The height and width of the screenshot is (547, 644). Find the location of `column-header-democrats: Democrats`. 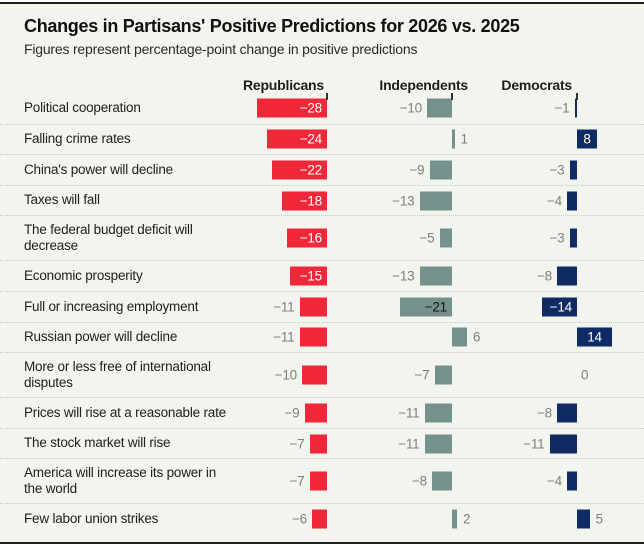

column-header-democrats: Democrats is located at coordinates (536, 85).